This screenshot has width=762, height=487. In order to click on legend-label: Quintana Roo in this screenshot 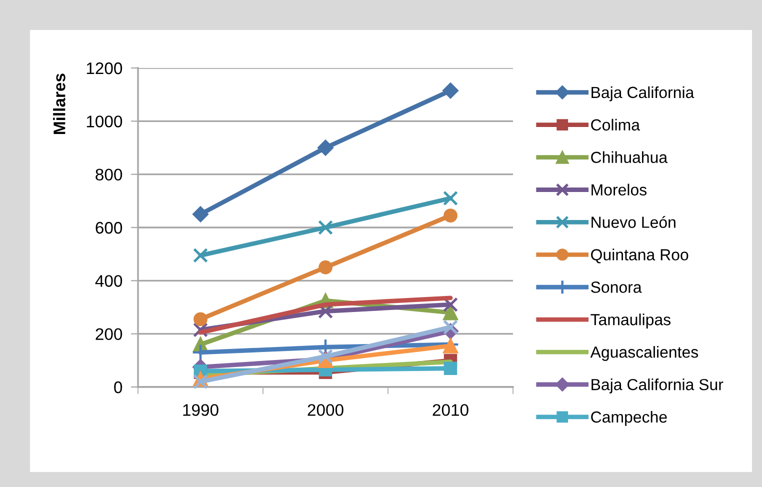, I will do `click(639, 256)`.